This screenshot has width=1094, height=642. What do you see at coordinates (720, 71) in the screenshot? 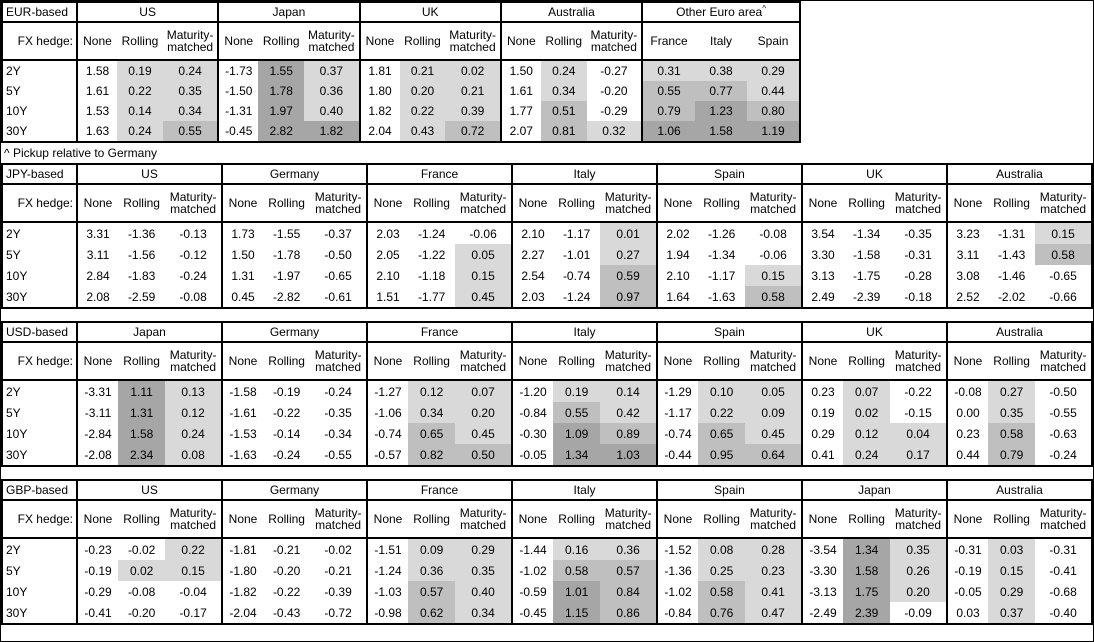
I see `data-group: 0.31 0.38 0.29` at bounding box center [720, 71].